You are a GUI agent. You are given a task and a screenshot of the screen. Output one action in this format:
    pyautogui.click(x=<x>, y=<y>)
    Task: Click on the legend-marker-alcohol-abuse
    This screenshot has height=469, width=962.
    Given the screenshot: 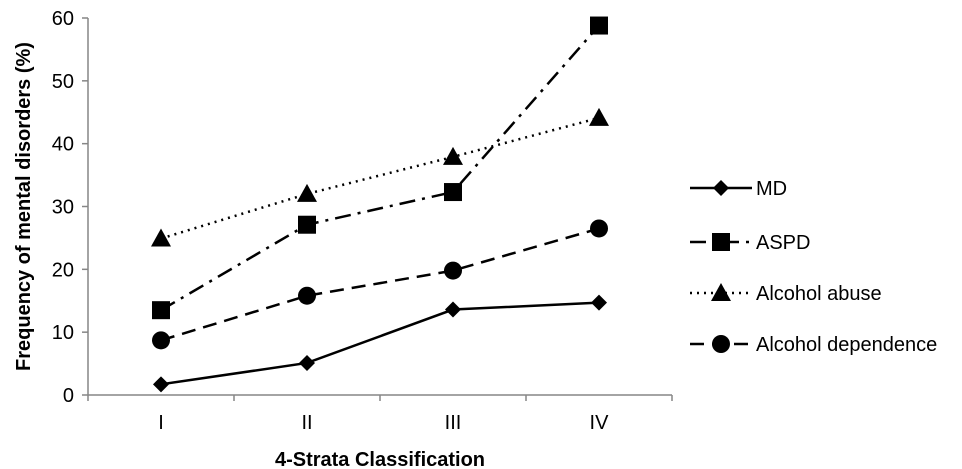 What is the action you would take?
    pyautogui.click(x=721, y=292)
    